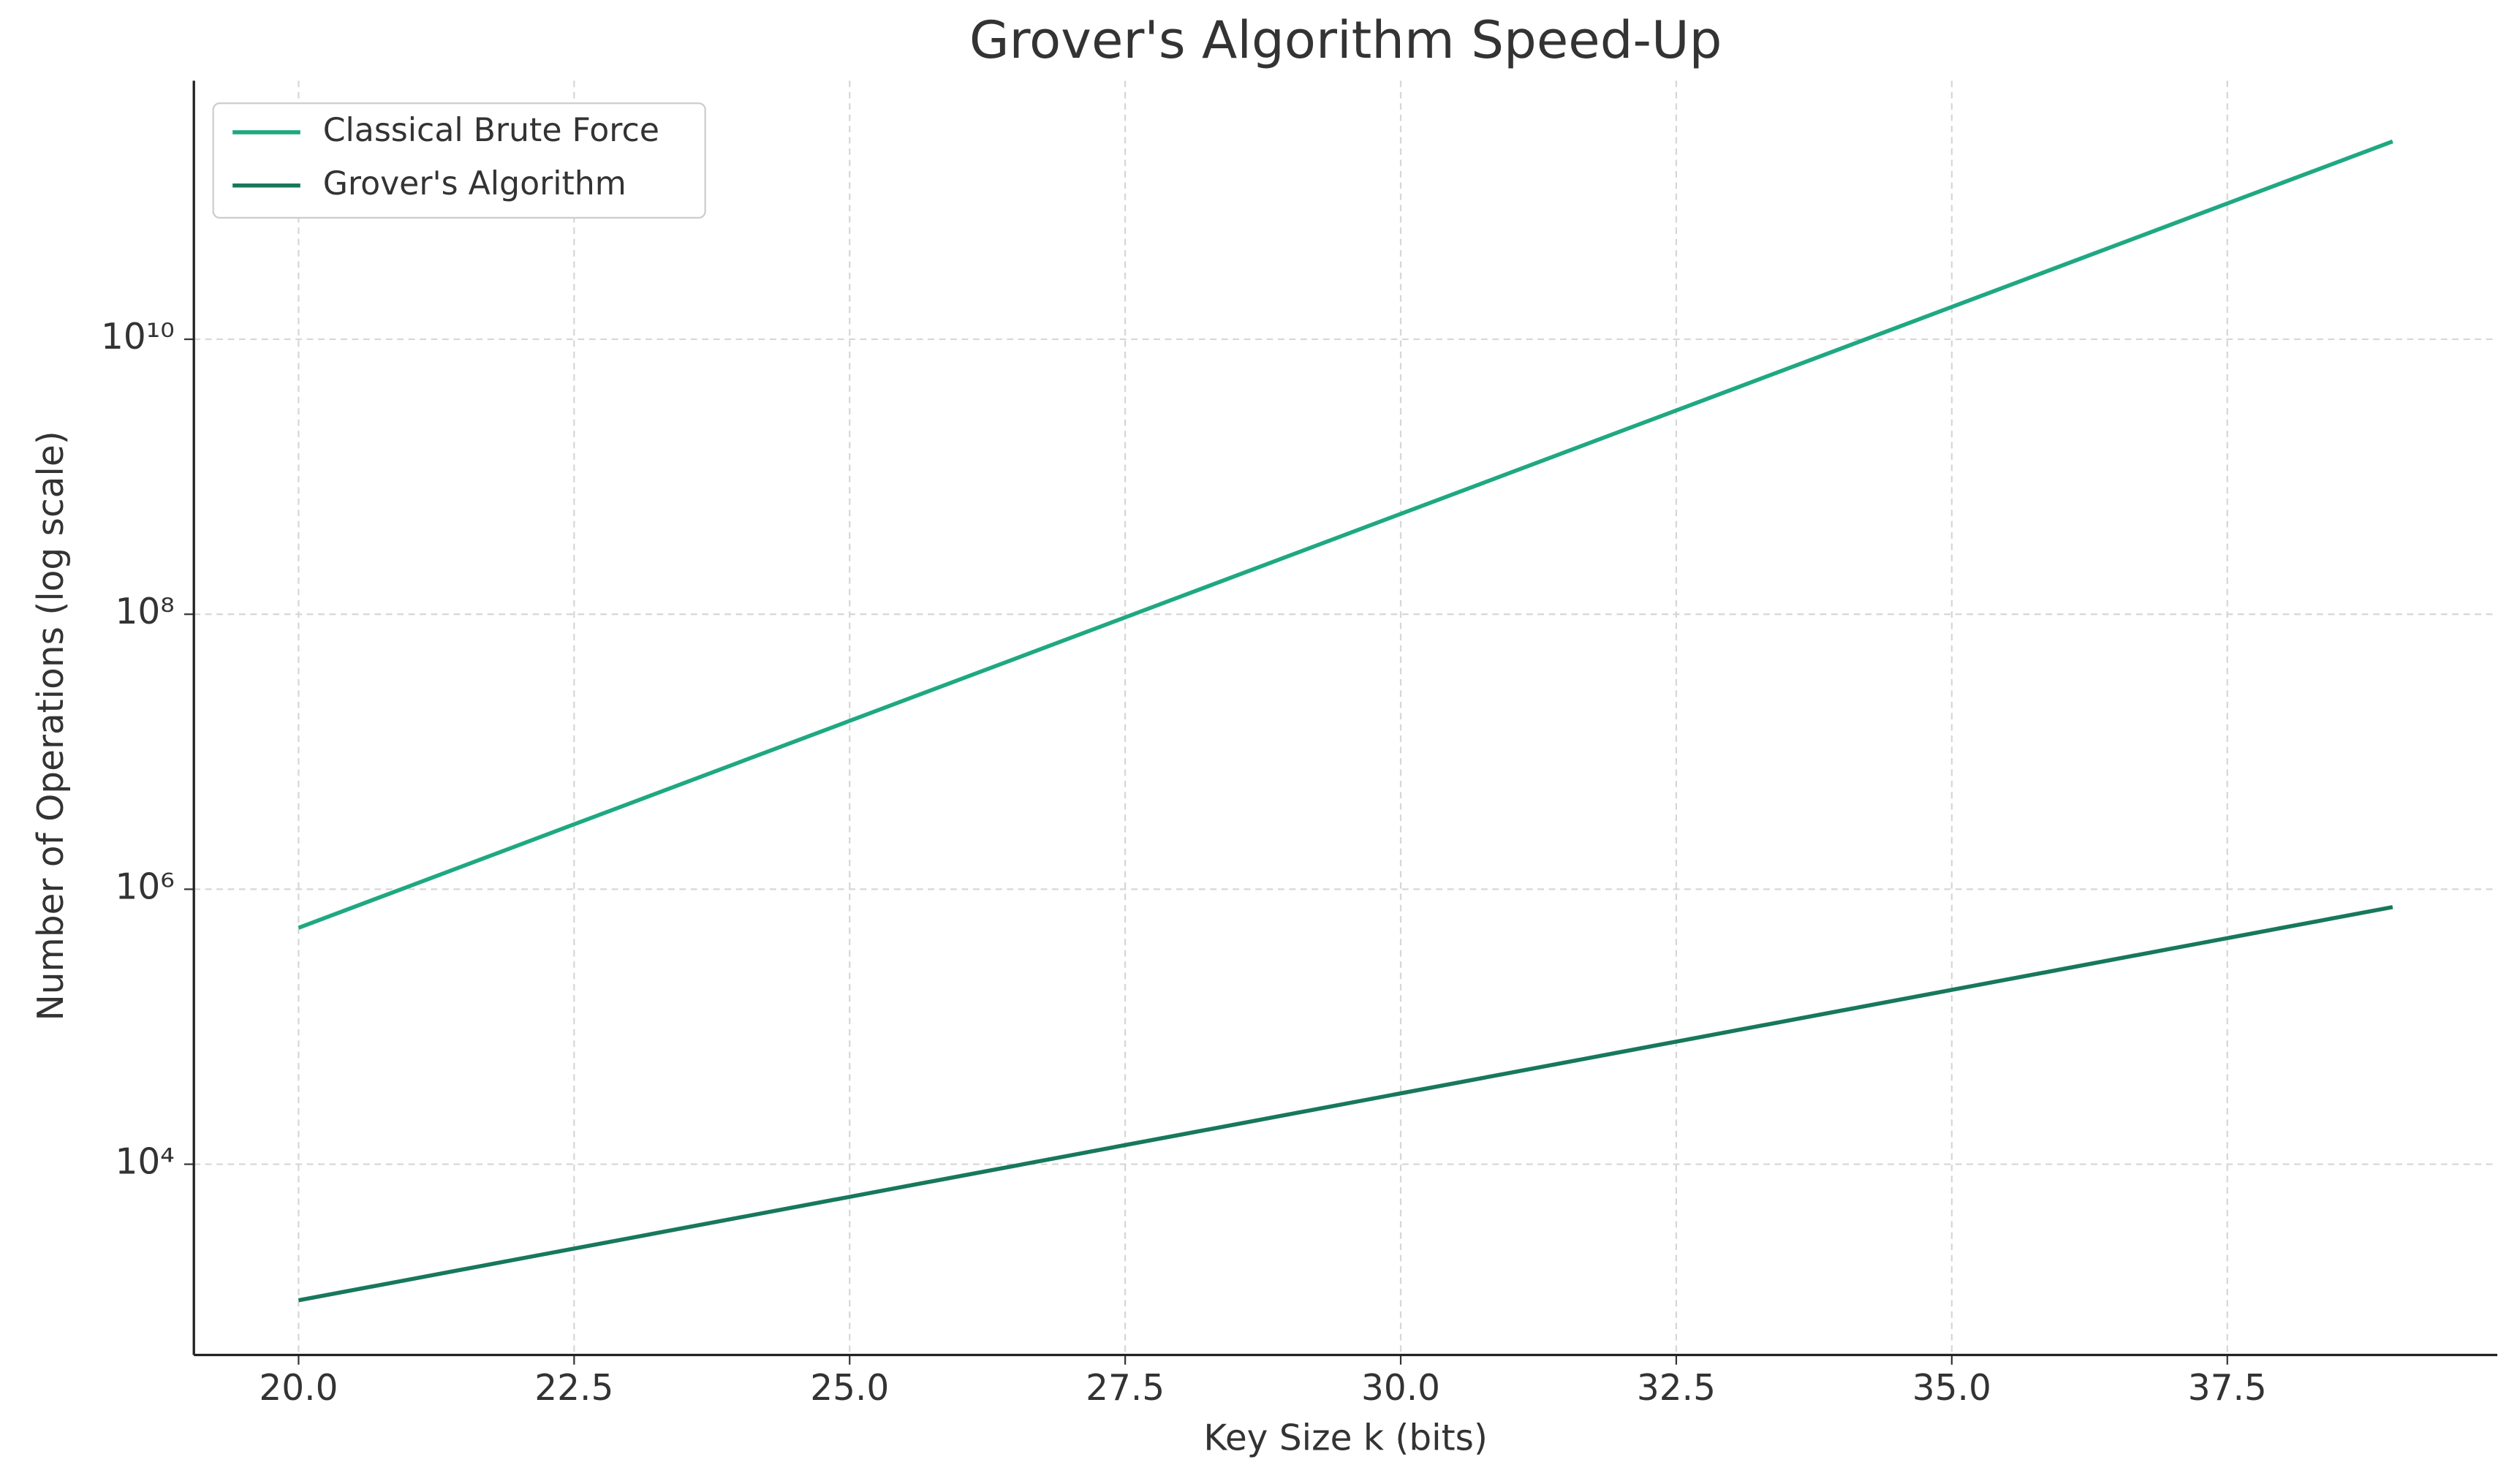 Image resolution: width=2517 pixels, height=1484 pixels. What do you see at coordinates (1951, 1388) in the screenshot?
I see `x-tick-label: 35.0` at bounding box center [1951, 1388].